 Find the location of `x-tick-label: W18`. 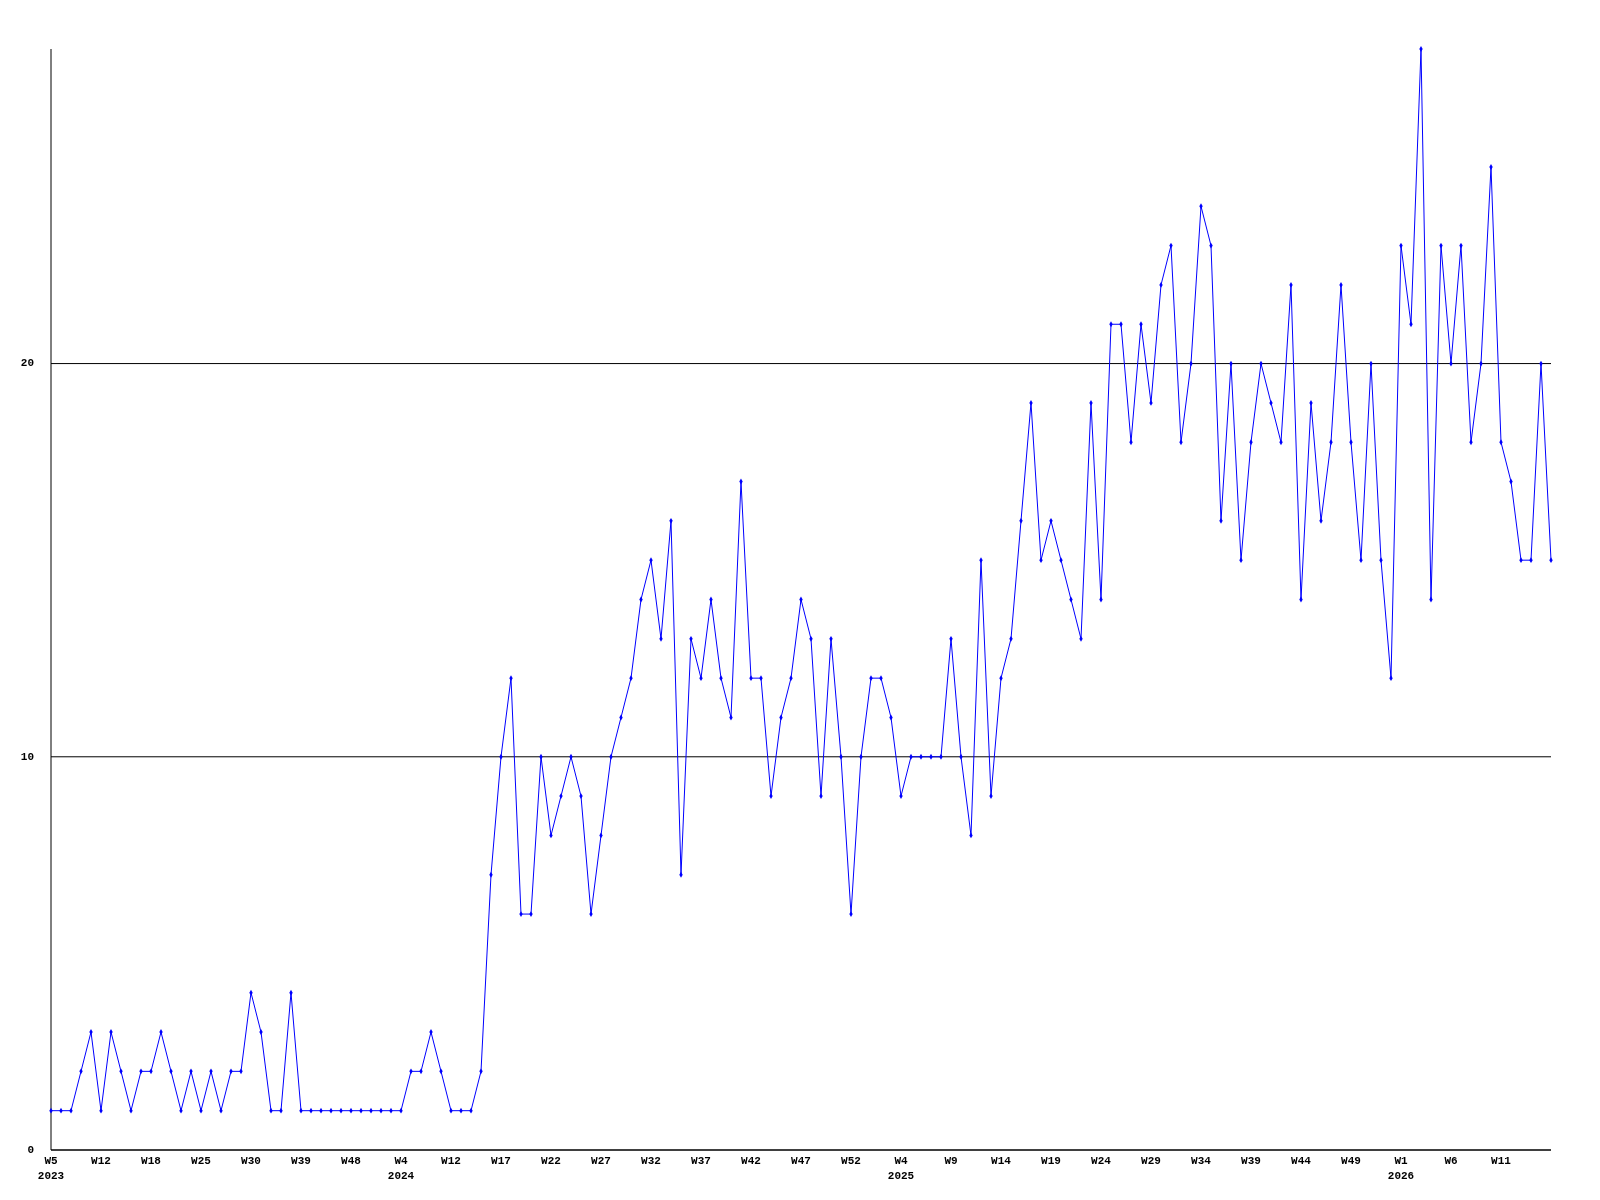

x-tick-label: W18 is located at coordinates (151, 1161).